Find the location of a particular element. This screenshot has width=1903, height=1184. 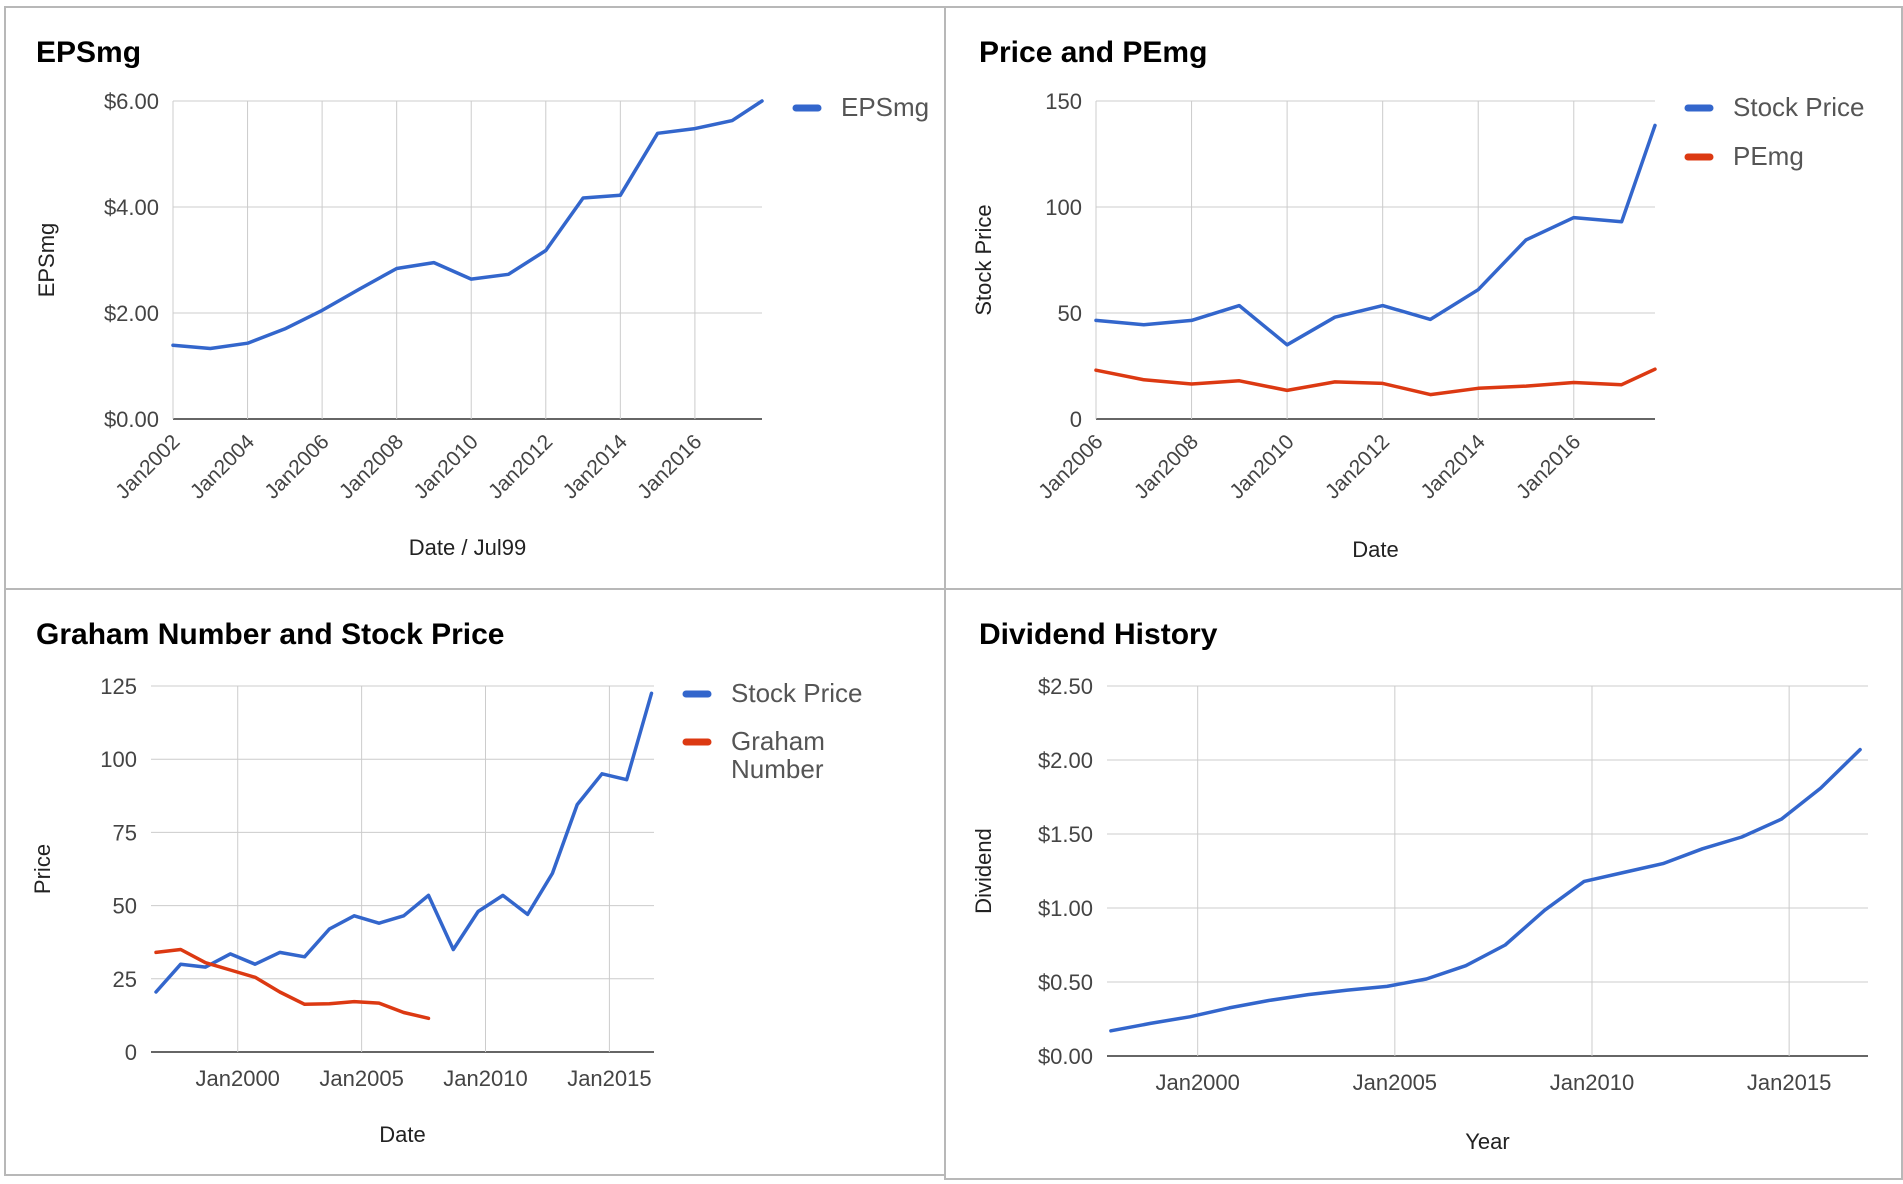

x-axis-title: Year is located at coordinates (1487, 1141).